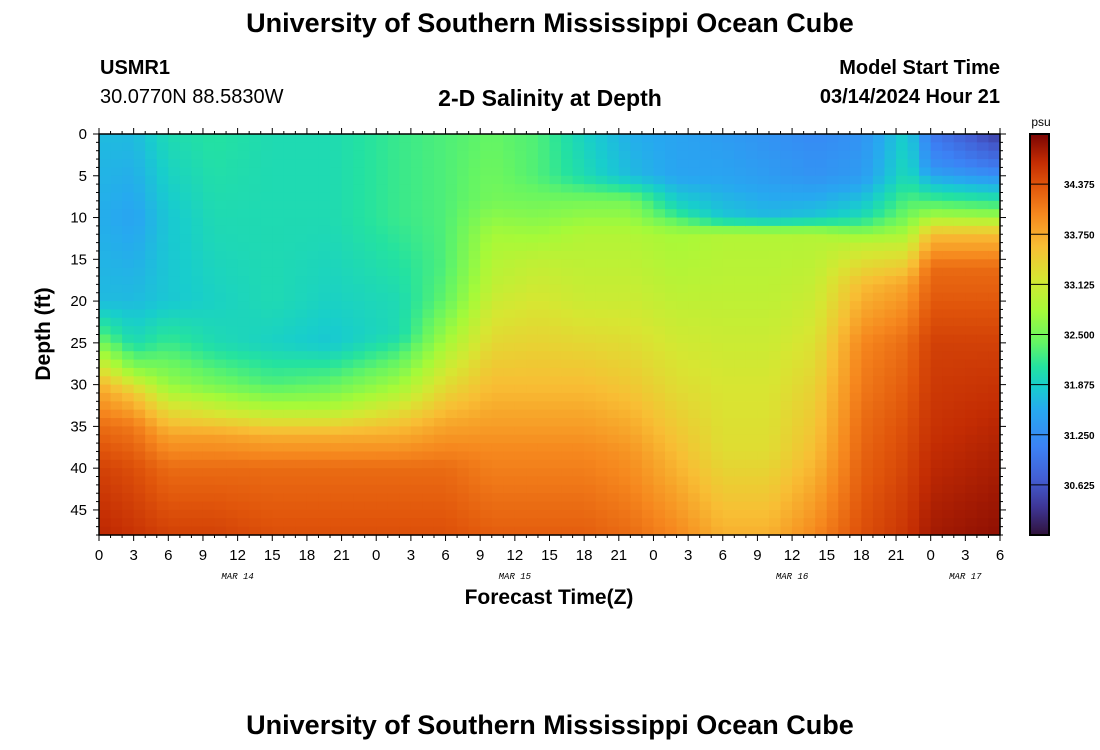 The image size is (1100, 750). I want to click on x-tick-label: 12, so click(515, 555).